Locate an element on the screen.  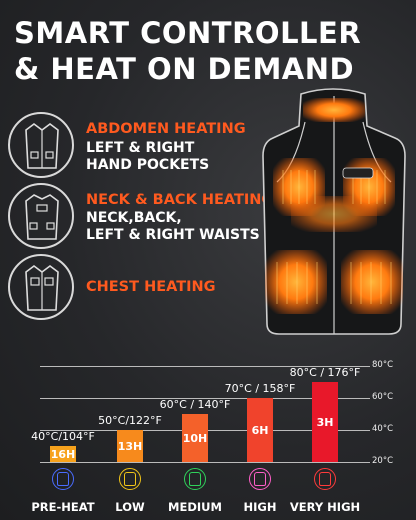
mode-label: LOW is located at coordinates (130, 507).